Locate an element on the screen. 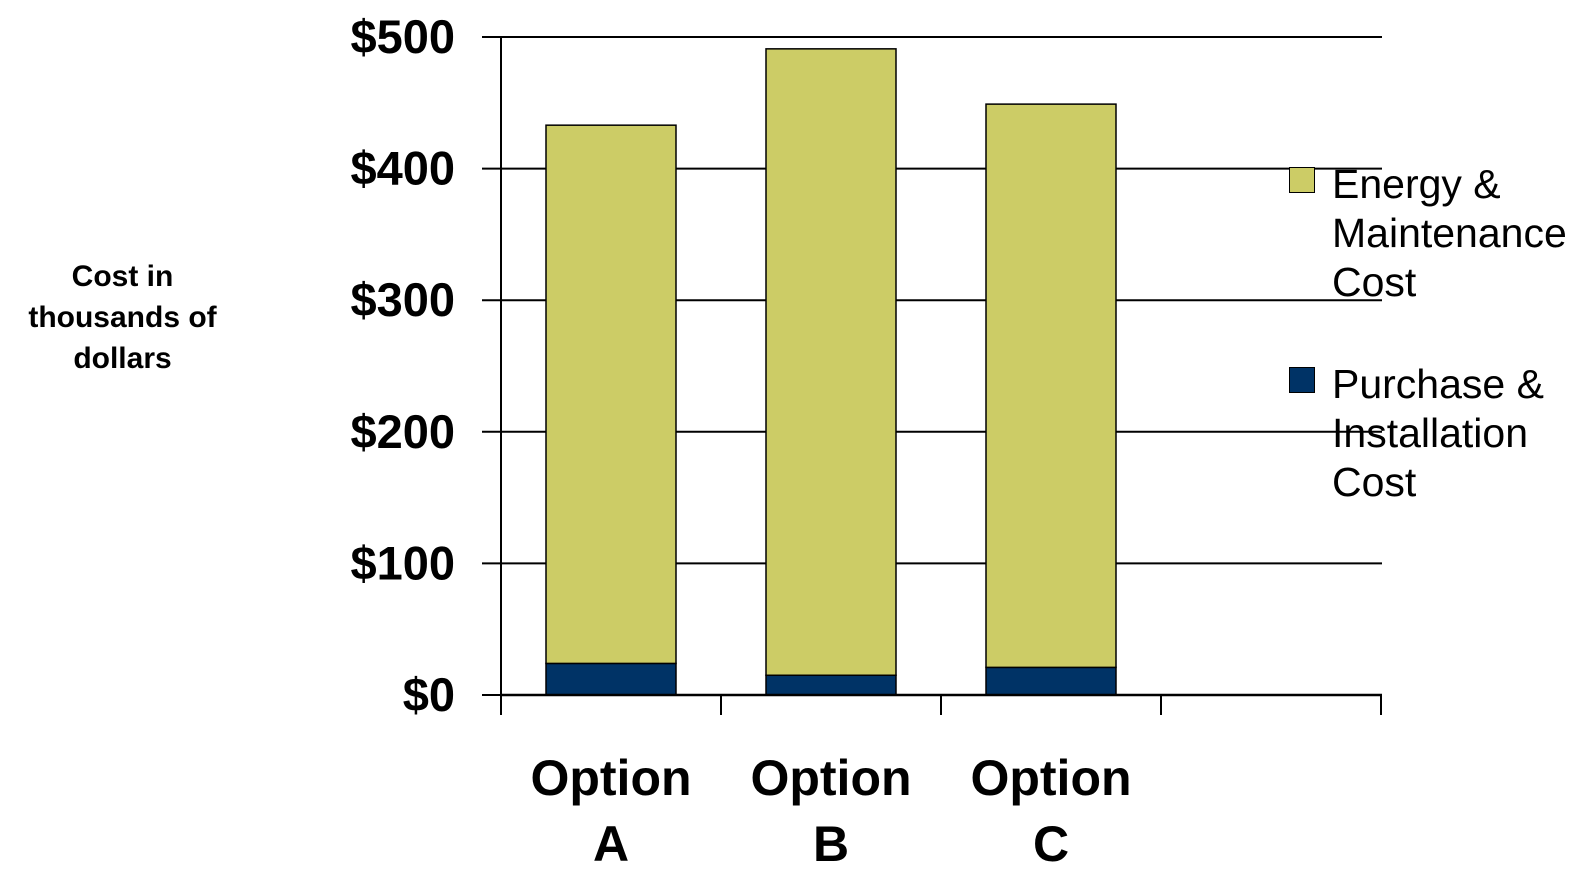  y-tick-label: $400 is located at coordinates (402, 168).